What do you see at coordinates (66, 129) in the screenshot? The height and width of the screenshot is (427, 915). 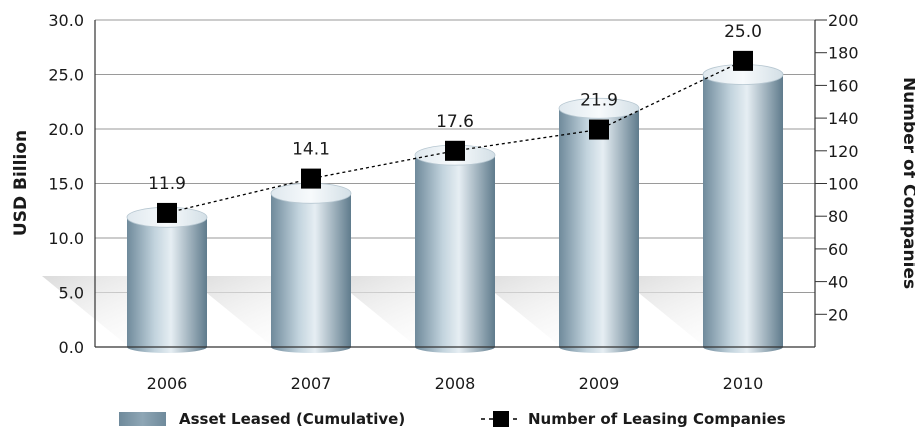 I see `left-tick-label: 20.0` at bounding box center [66, 129].